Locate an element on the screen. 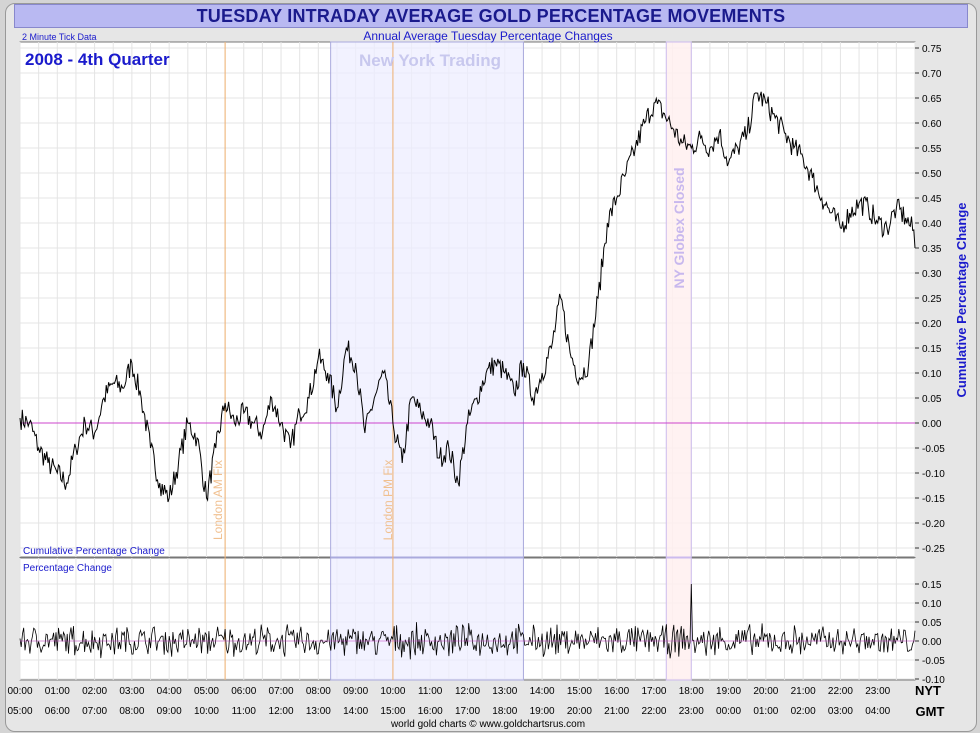  gmt-tick-label: 00:00 is located at coordinates (728, 711).